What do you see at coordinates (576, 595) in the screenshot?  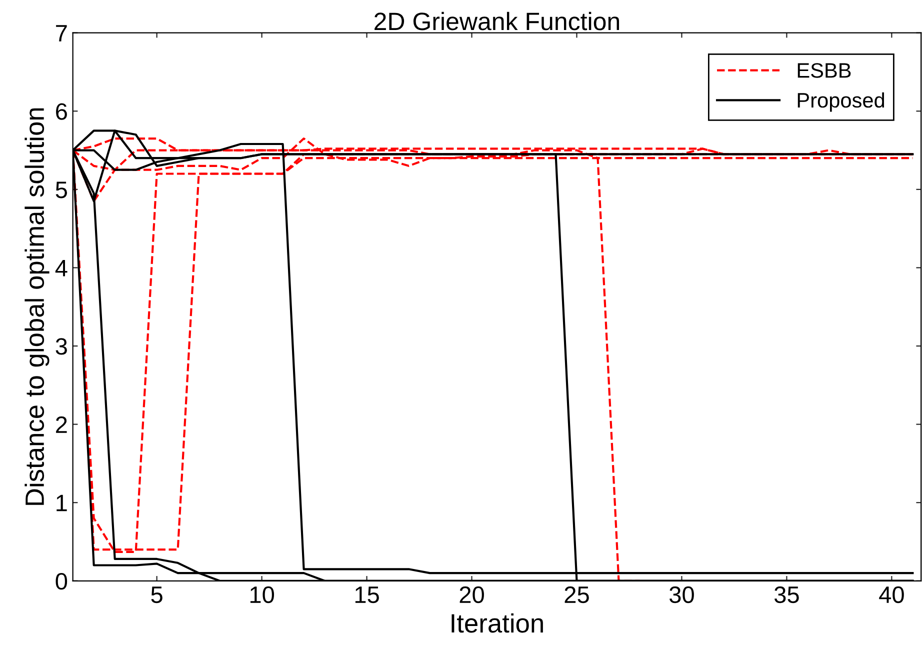 I see `x-tick-label: 25` at bounding box center [576, 595].